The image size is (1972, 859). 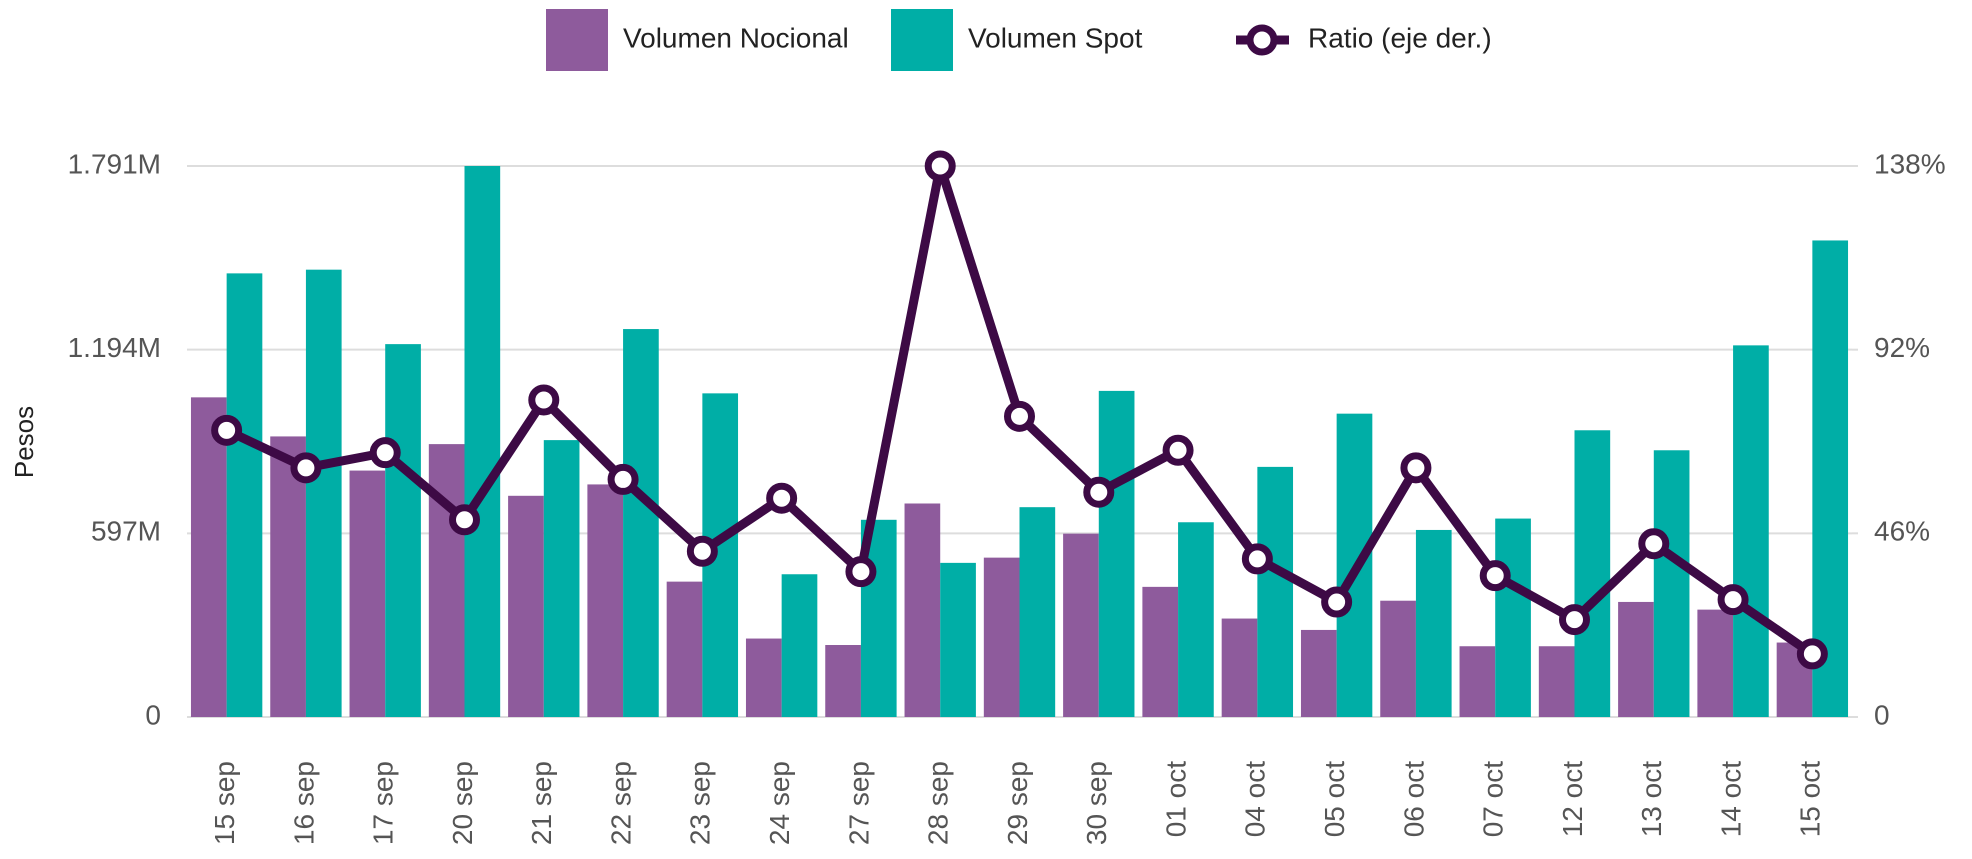 I want to click on x-tick-label: 15 oct, so click(x=1810, y=799).